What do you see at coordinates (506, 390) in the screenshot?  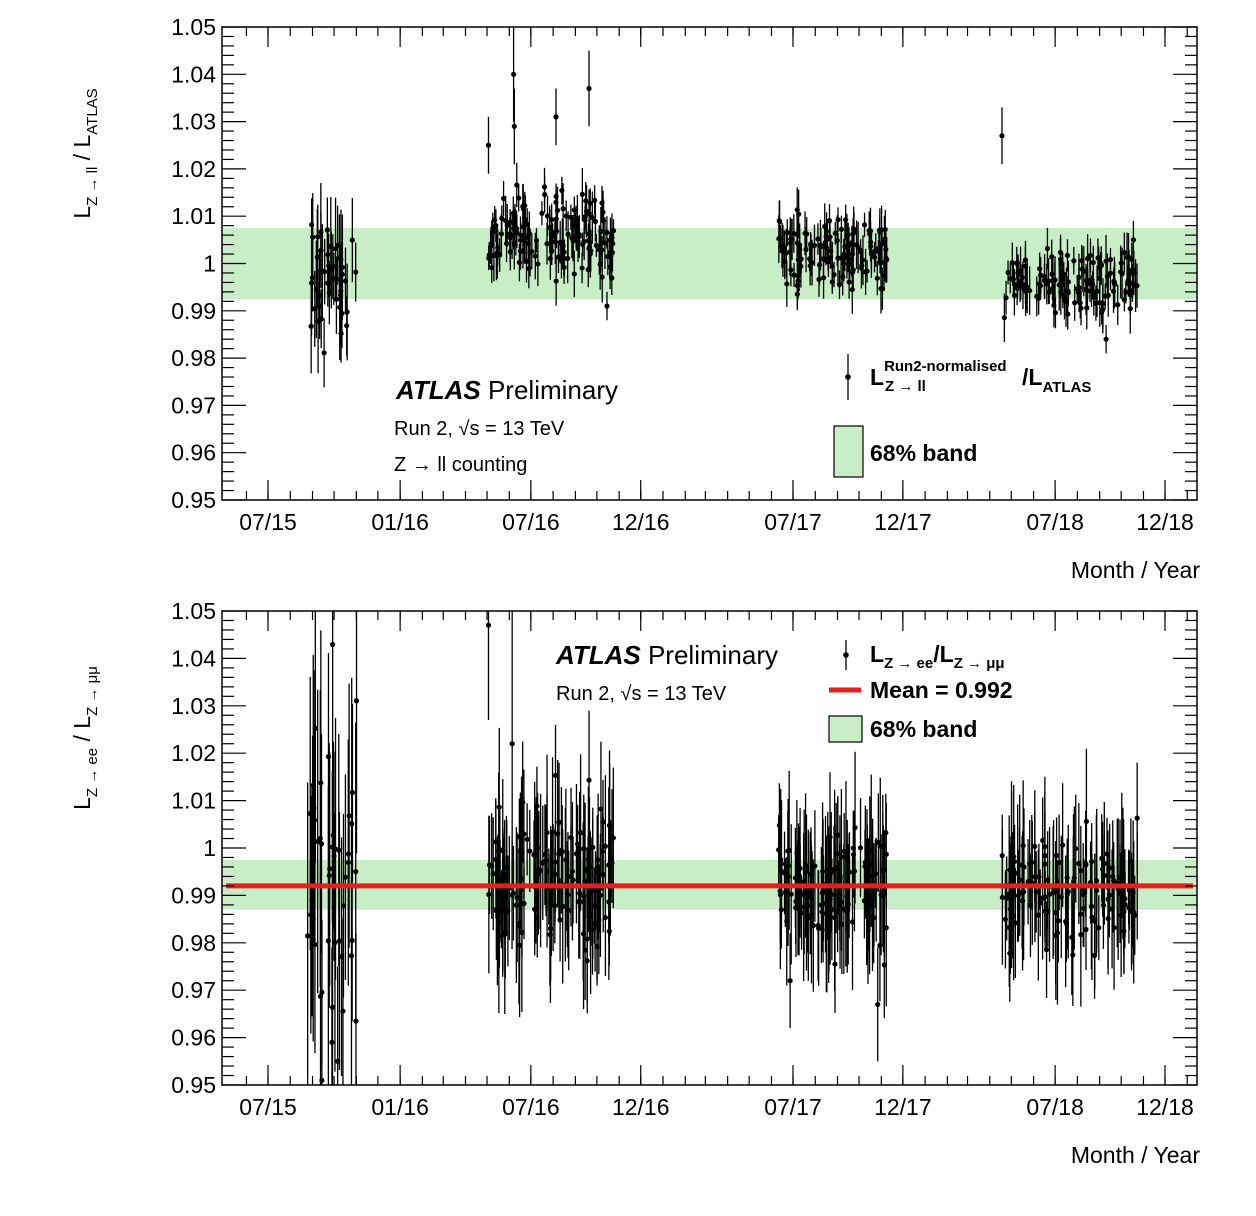 I see `atlas-label: ATLAS Preliminary` at bounding box center [506, 390].